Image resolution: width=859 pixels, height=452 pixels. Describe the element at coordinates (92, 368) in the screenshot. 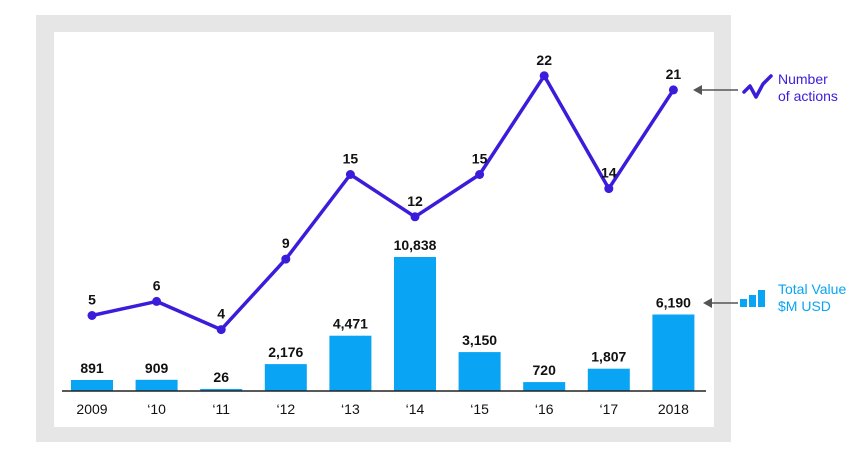

I see `bar-value-label-0: 891` at that location.